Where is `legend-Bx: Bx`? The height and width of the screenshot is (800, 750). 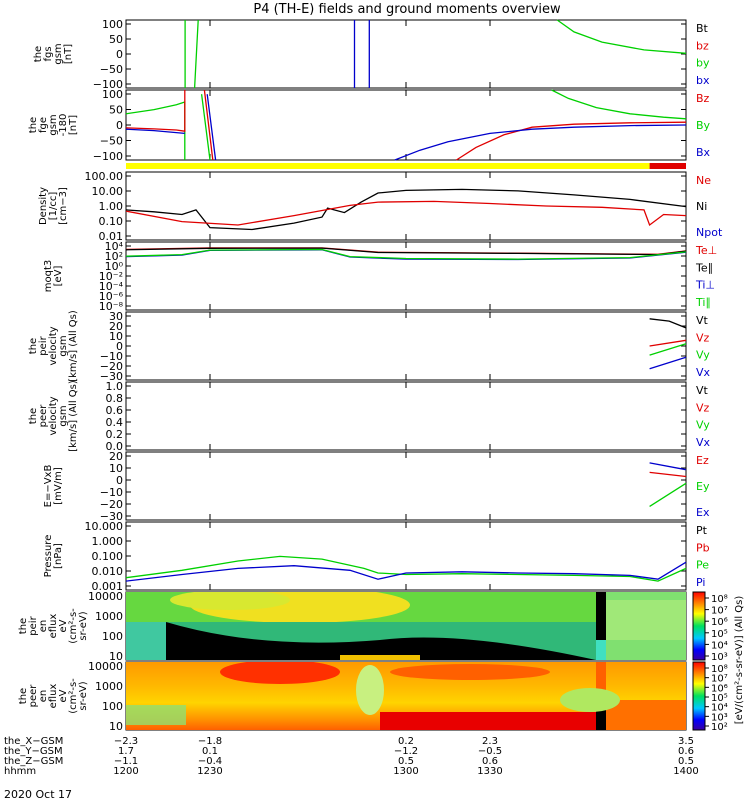 legend-Bx: Bx is located at coordinates (703, 152).